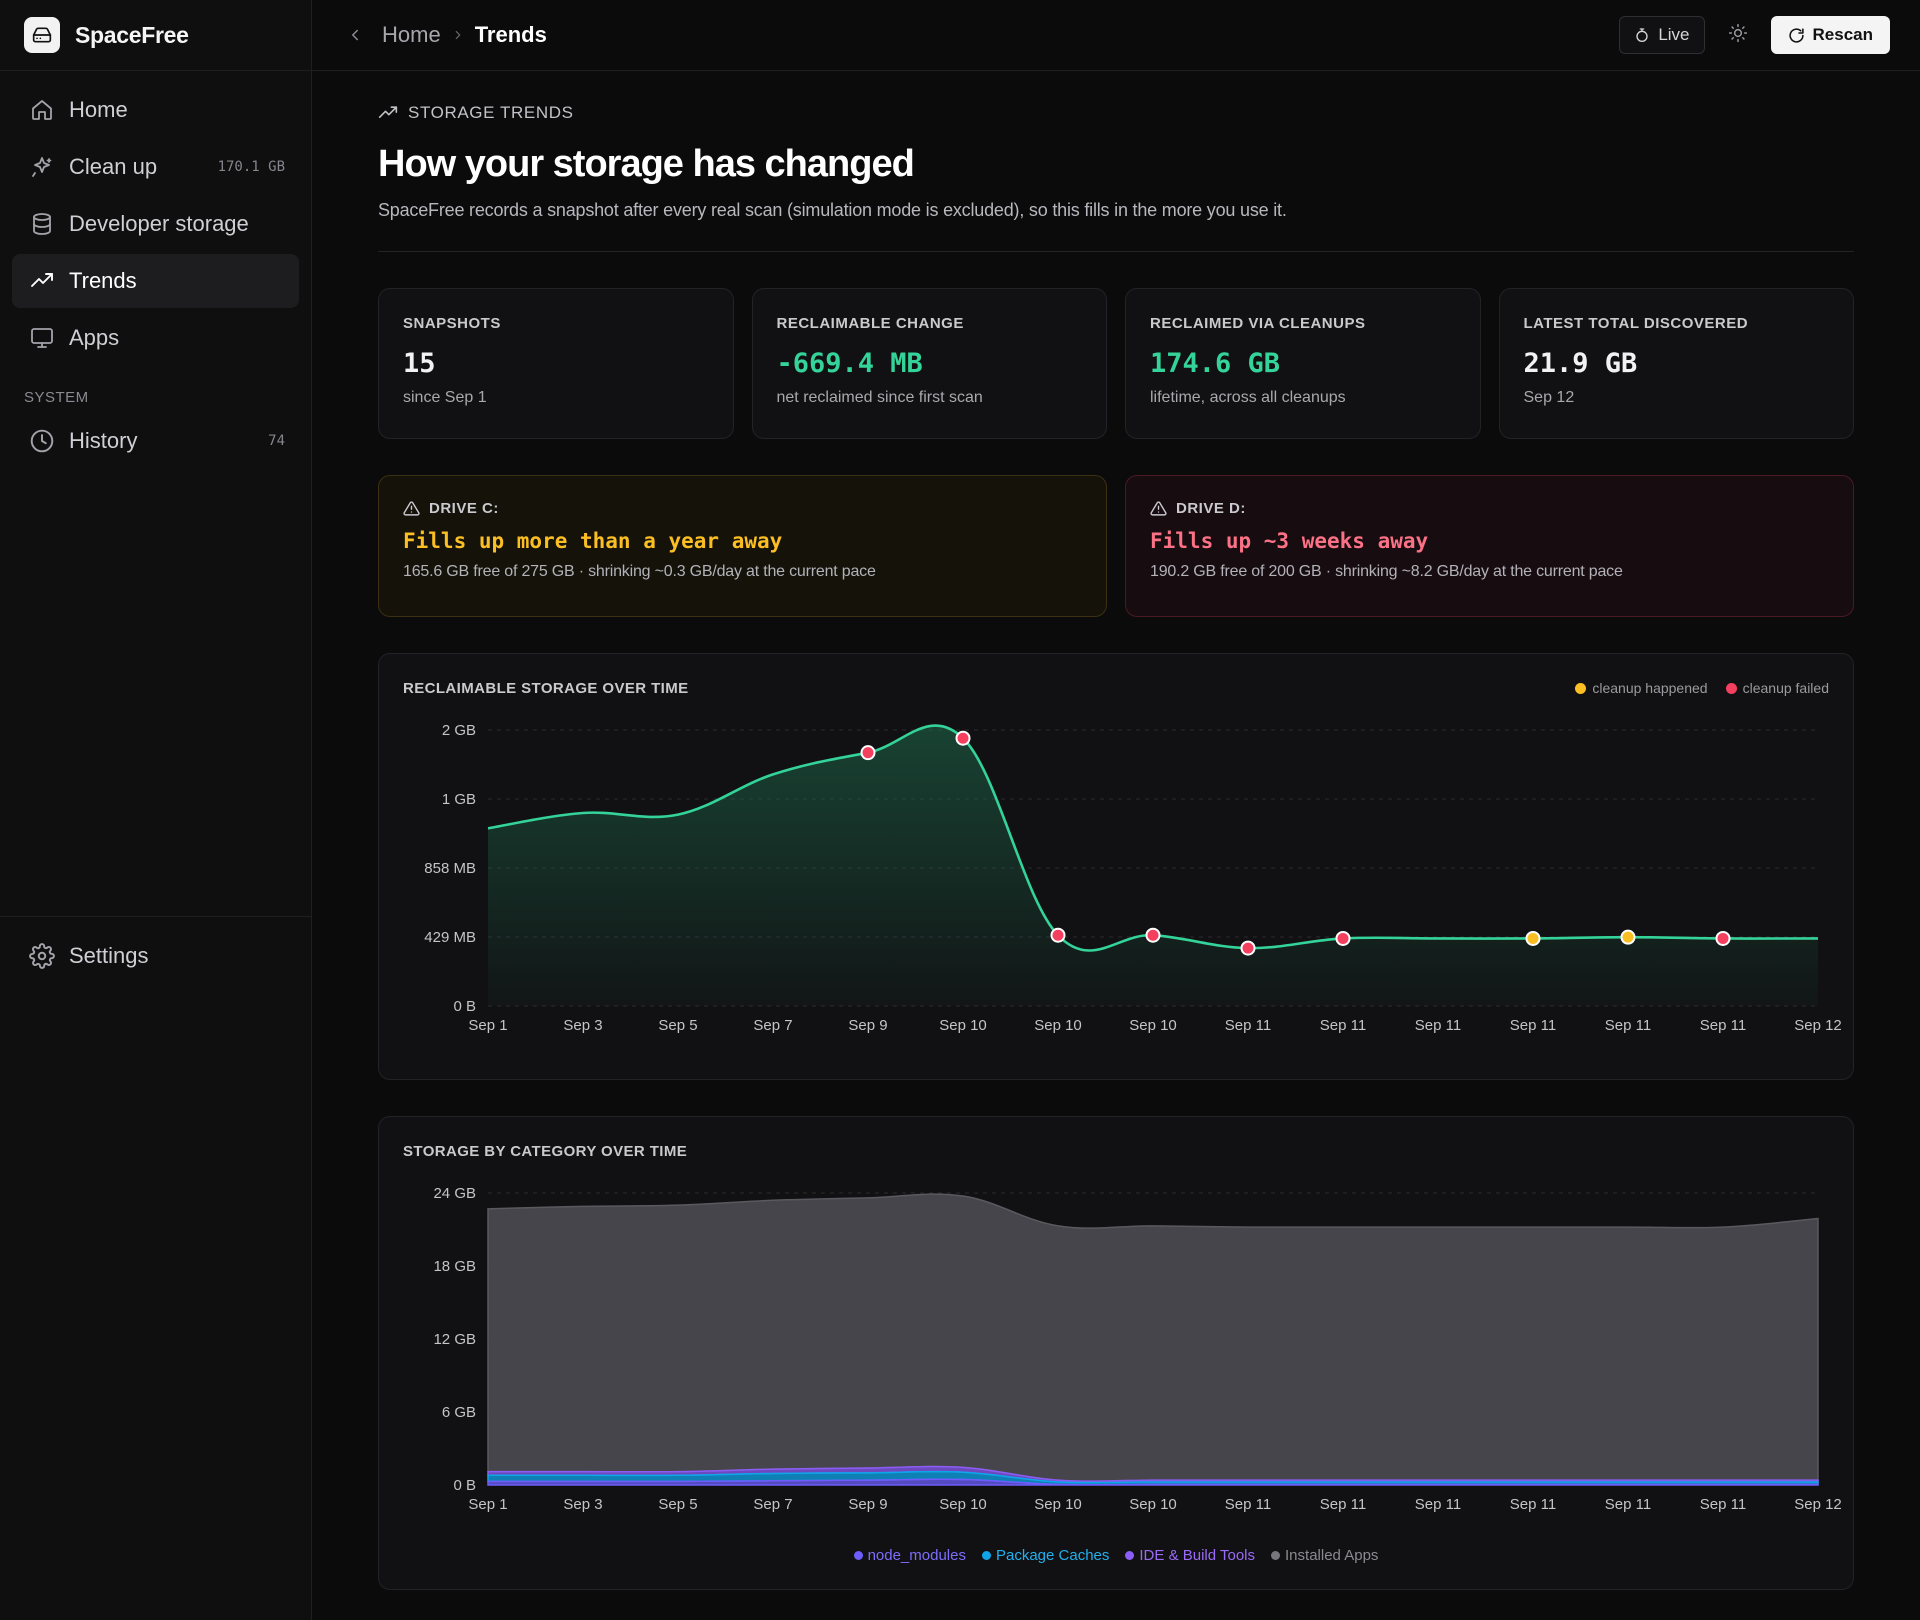 The height and width of the screenshot is (1620, 1920). I want to click on chart-legend: cleanup happened cleanup failed, so click(1702, 688).